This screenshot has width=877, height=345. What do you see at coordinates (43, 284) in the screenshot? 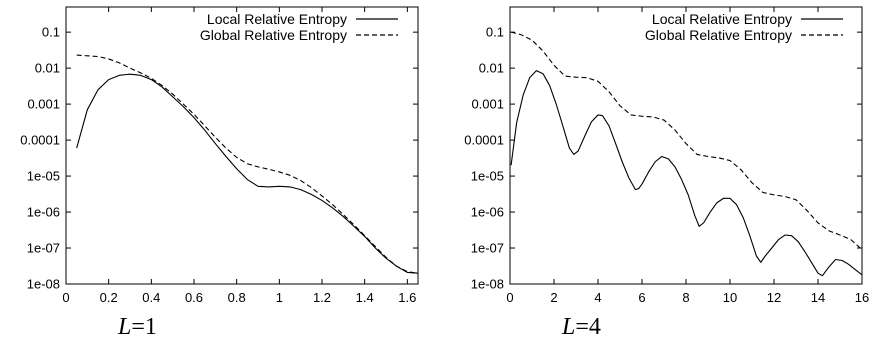
I see `chart-l1-ytick-label: 1e-08` at bounding box center [43, 284].